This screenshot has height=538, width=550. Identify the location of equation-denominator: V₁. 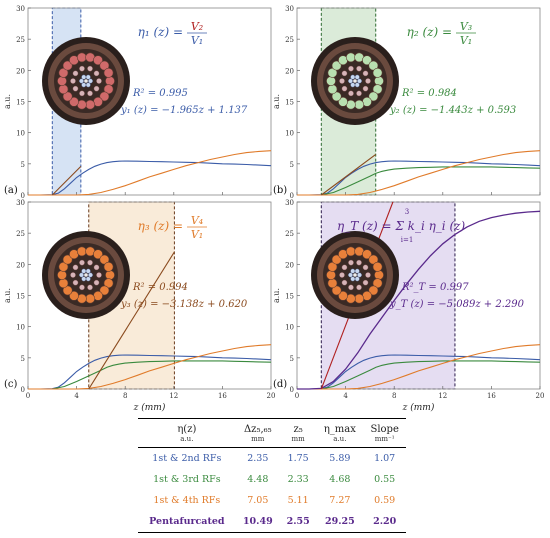
(466, 40).